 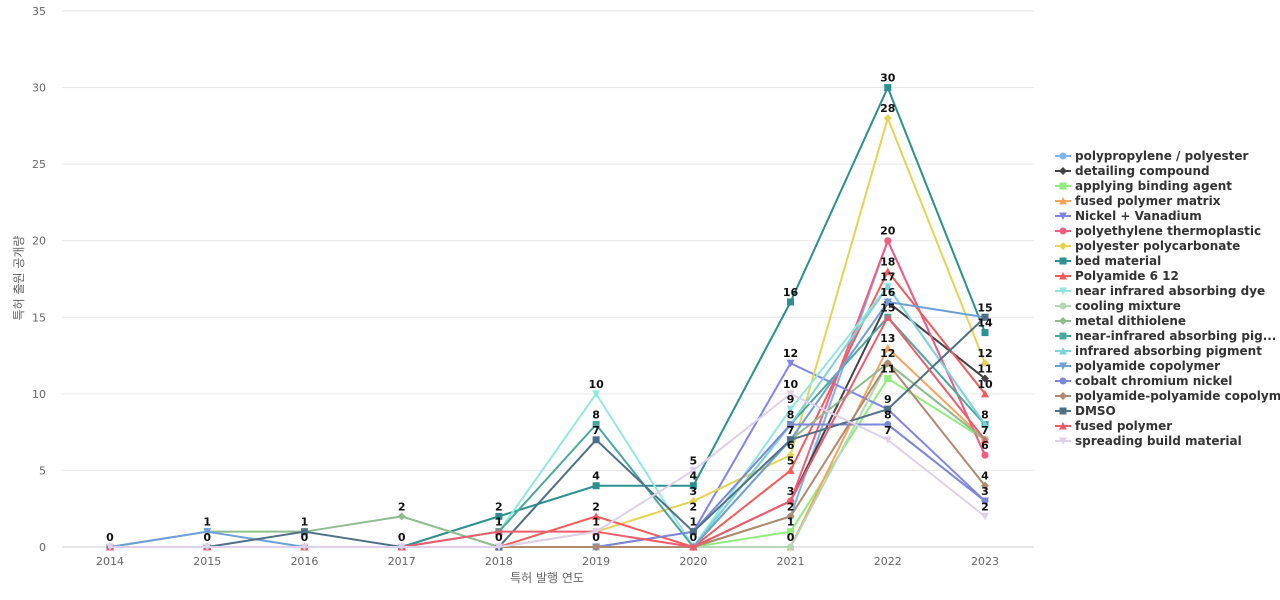 I want to click on legend-label: polypropylene / polyester, so click(x=1162, y=156).